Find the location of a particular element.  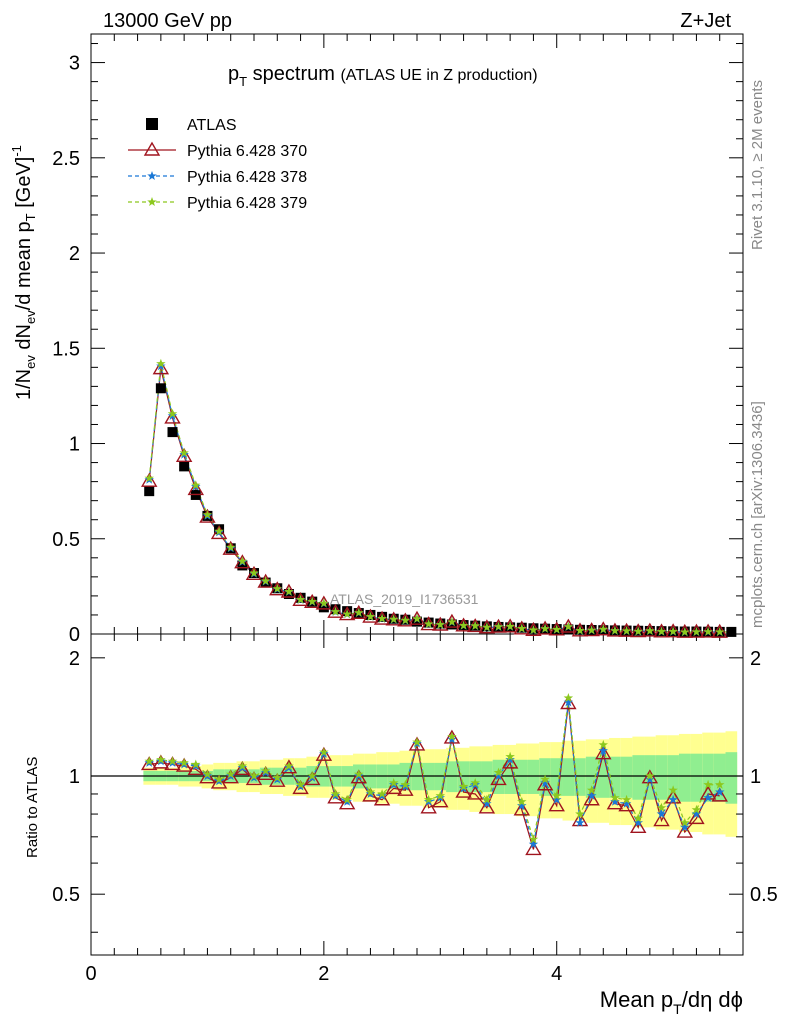

title-note: (ATLAS UE in Z production) is located at coordinates (438, 75).